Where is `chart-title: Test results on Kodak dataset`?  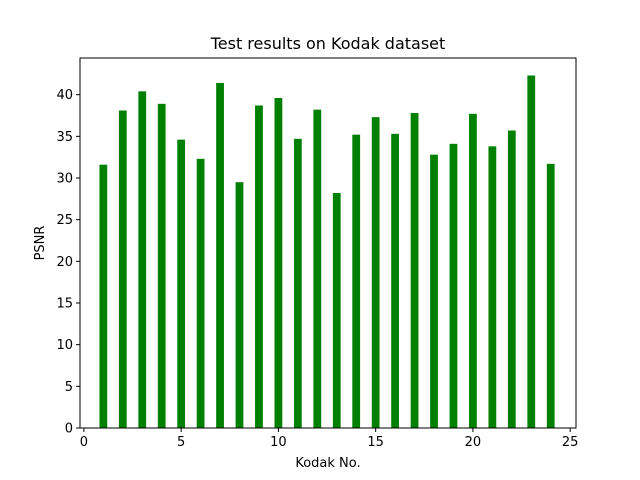
chart-title: Test results on Kodak dataset is located at coordinates (328, 43).